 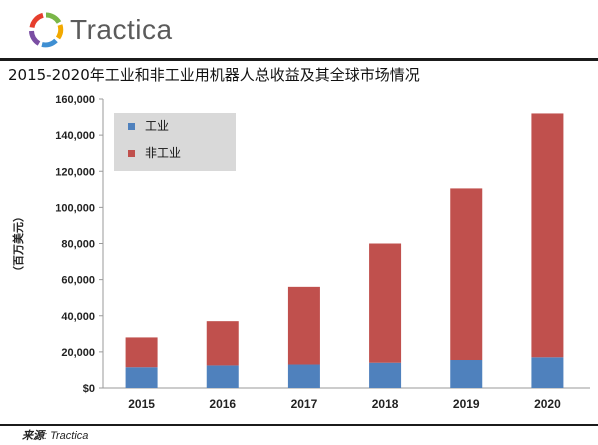 I want to click on x-tick-label: 2016, so click(x=222, y=404).